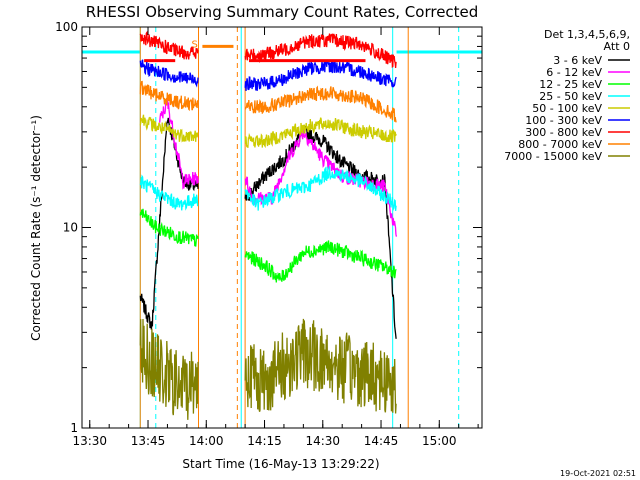 The image size is (640, 480). I want to click on y-tick-label-1: 10, so click(70, 228).